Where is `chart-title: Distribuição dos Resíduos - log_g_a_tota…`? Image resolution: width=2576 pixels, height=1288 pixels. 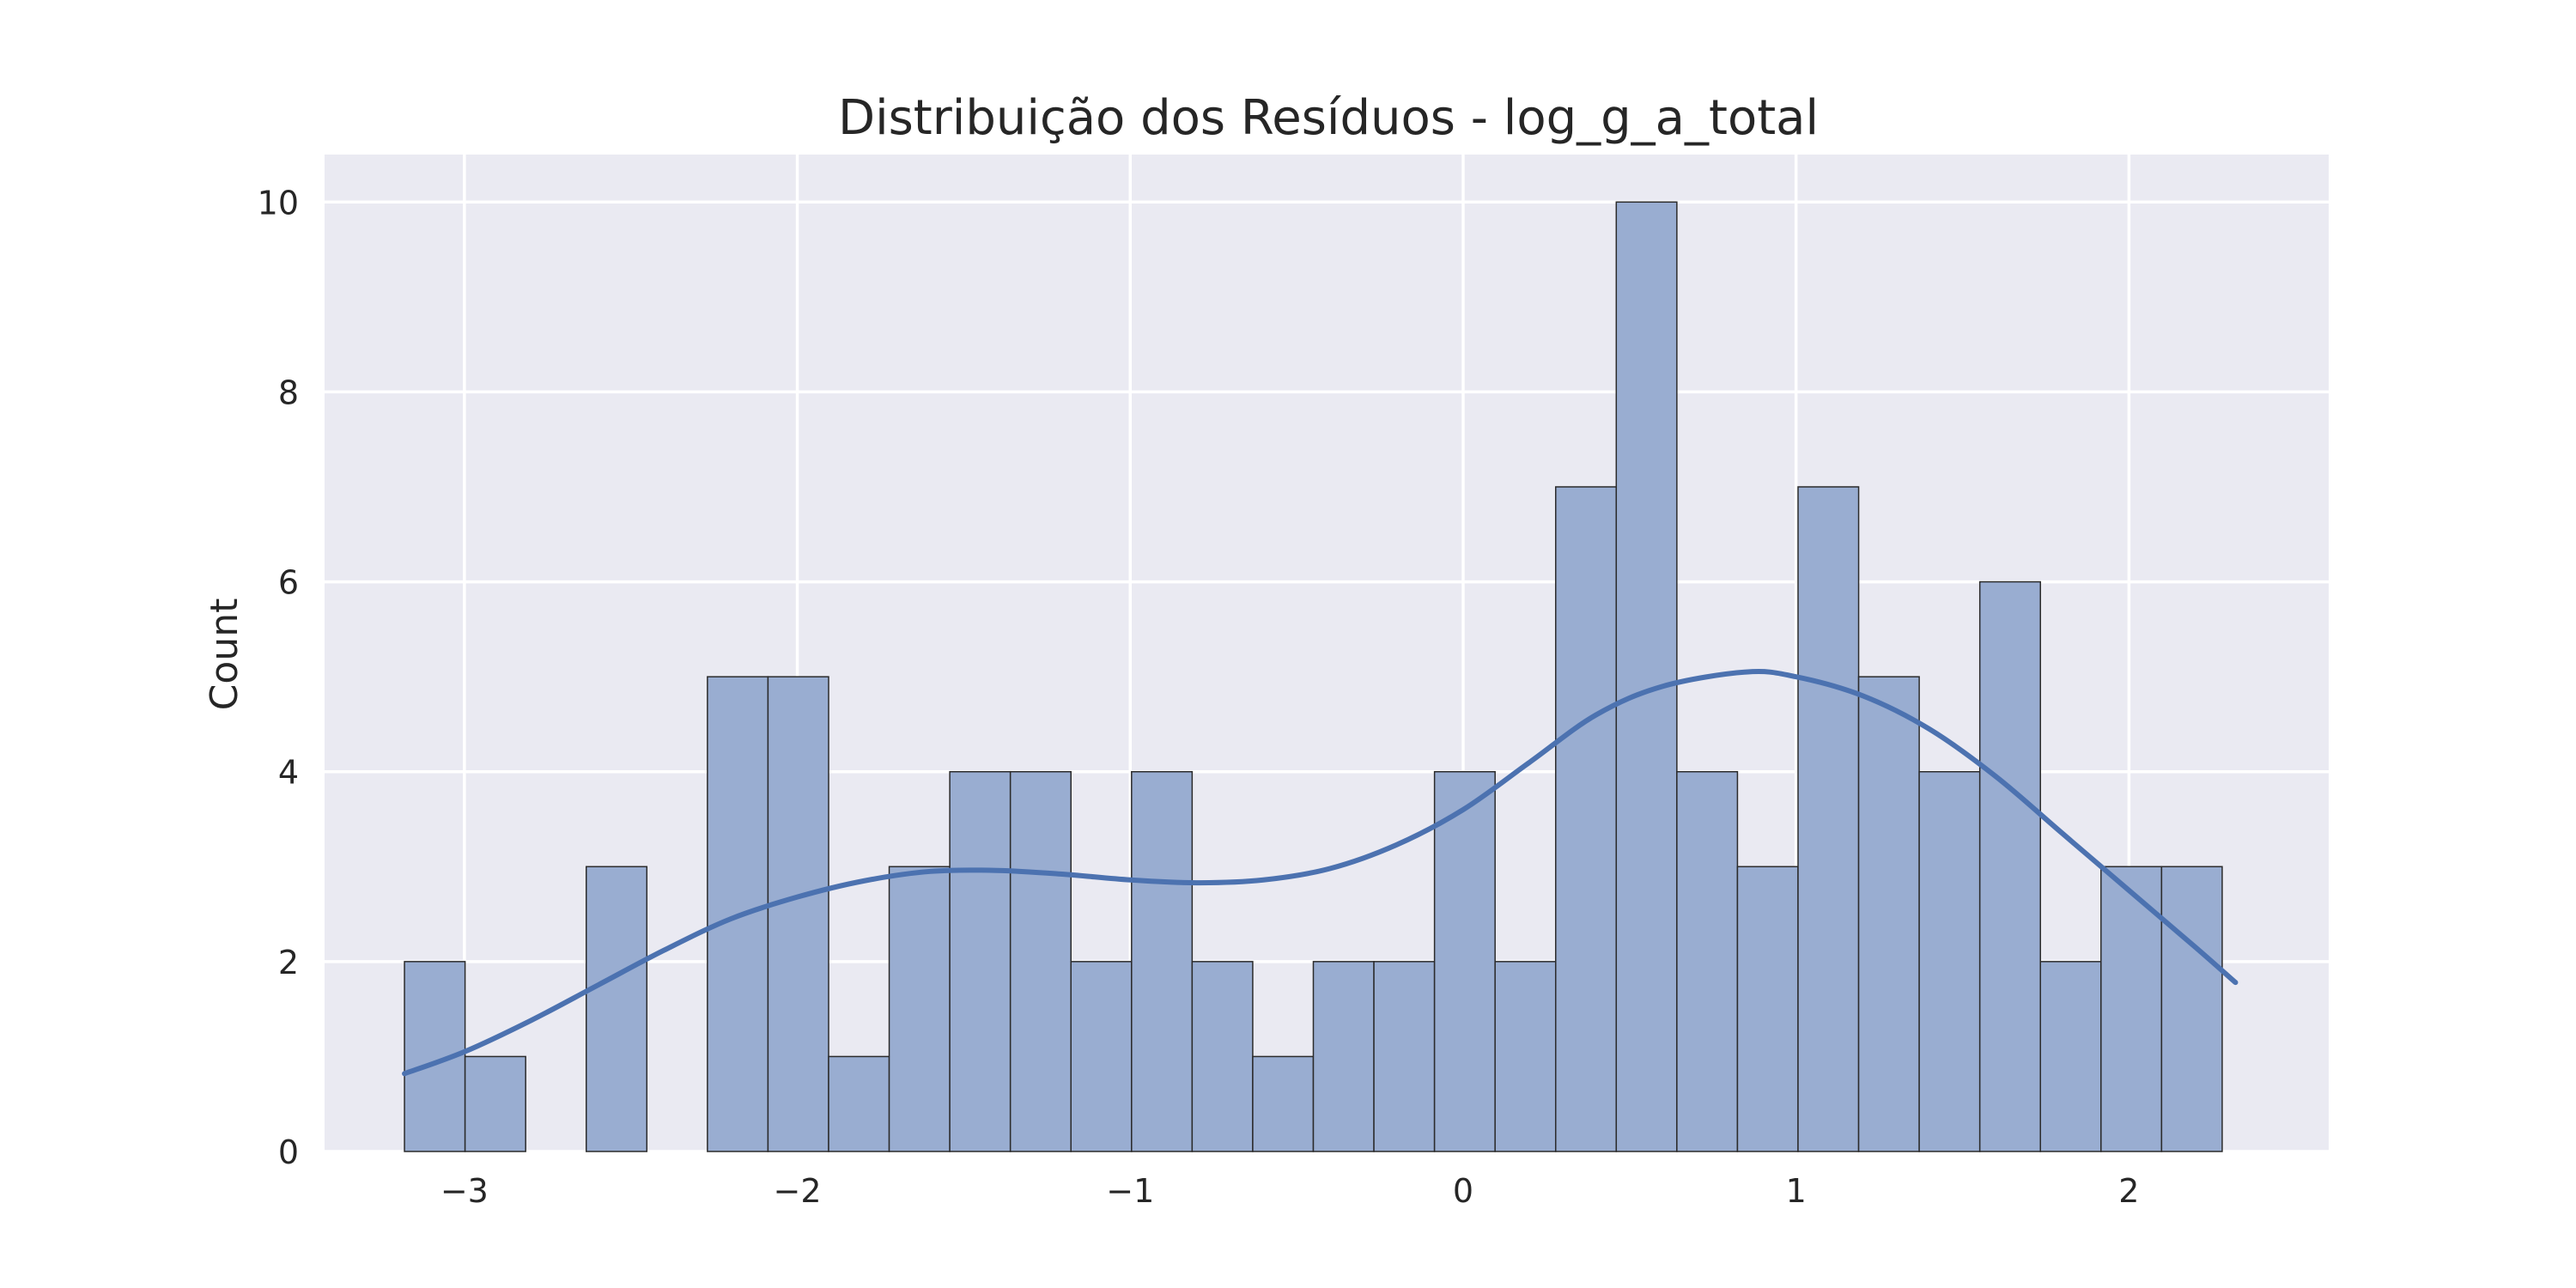 chart-title: Distribuição dos Resíduos - log_g_a_tota… is located at coordinates (1328, 118).